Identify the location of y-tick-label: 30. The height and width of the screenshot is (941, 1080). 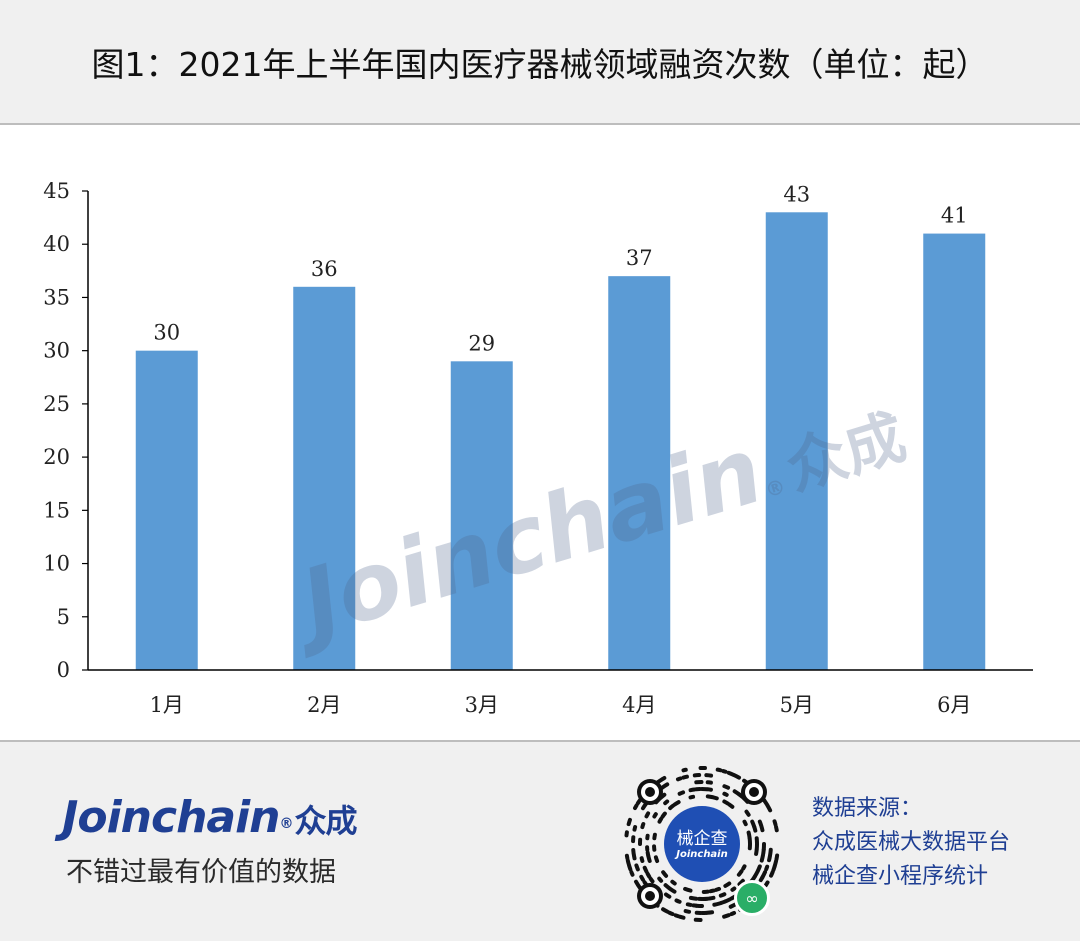
(56, 351).